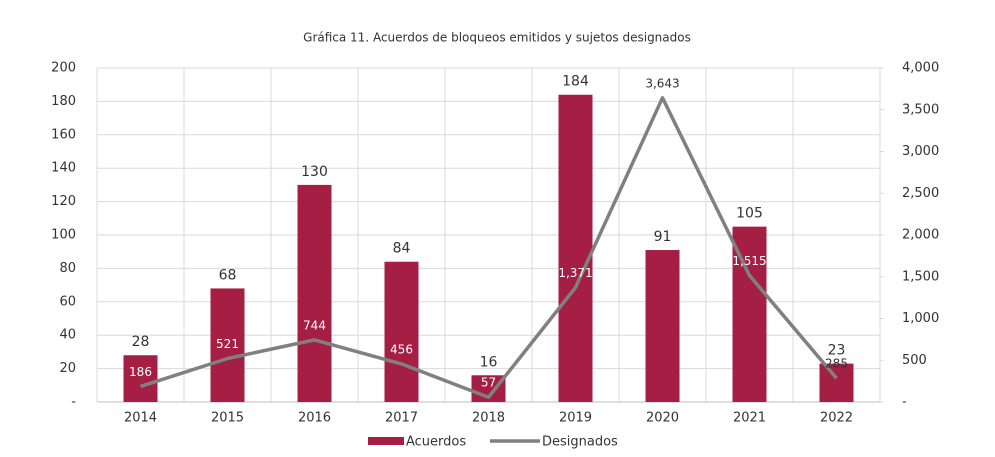 This screenshot has height=457, width=995. I want to click on bar-value-label: 184, so click(575, 82).